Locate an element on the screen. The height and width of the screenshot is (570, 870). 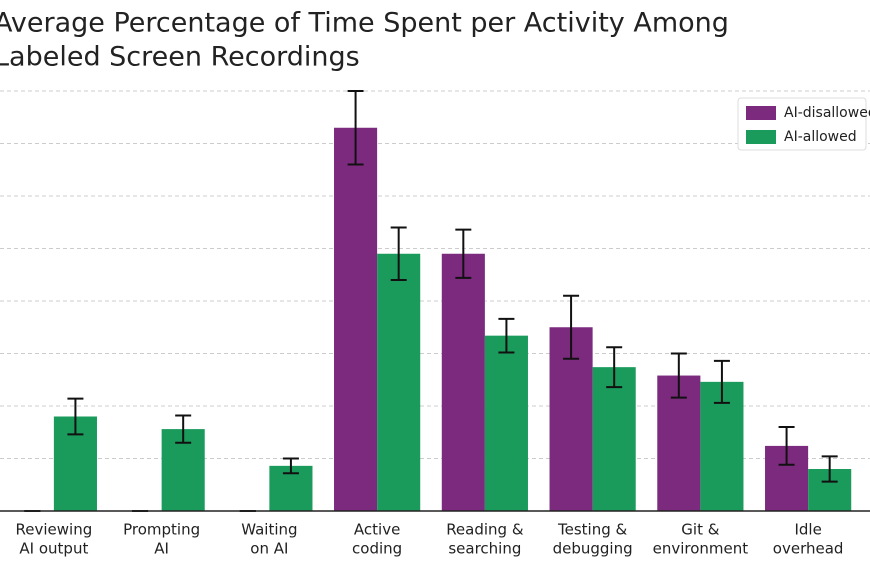
x-tick-label: AI output is located at coordinates (53, 549).